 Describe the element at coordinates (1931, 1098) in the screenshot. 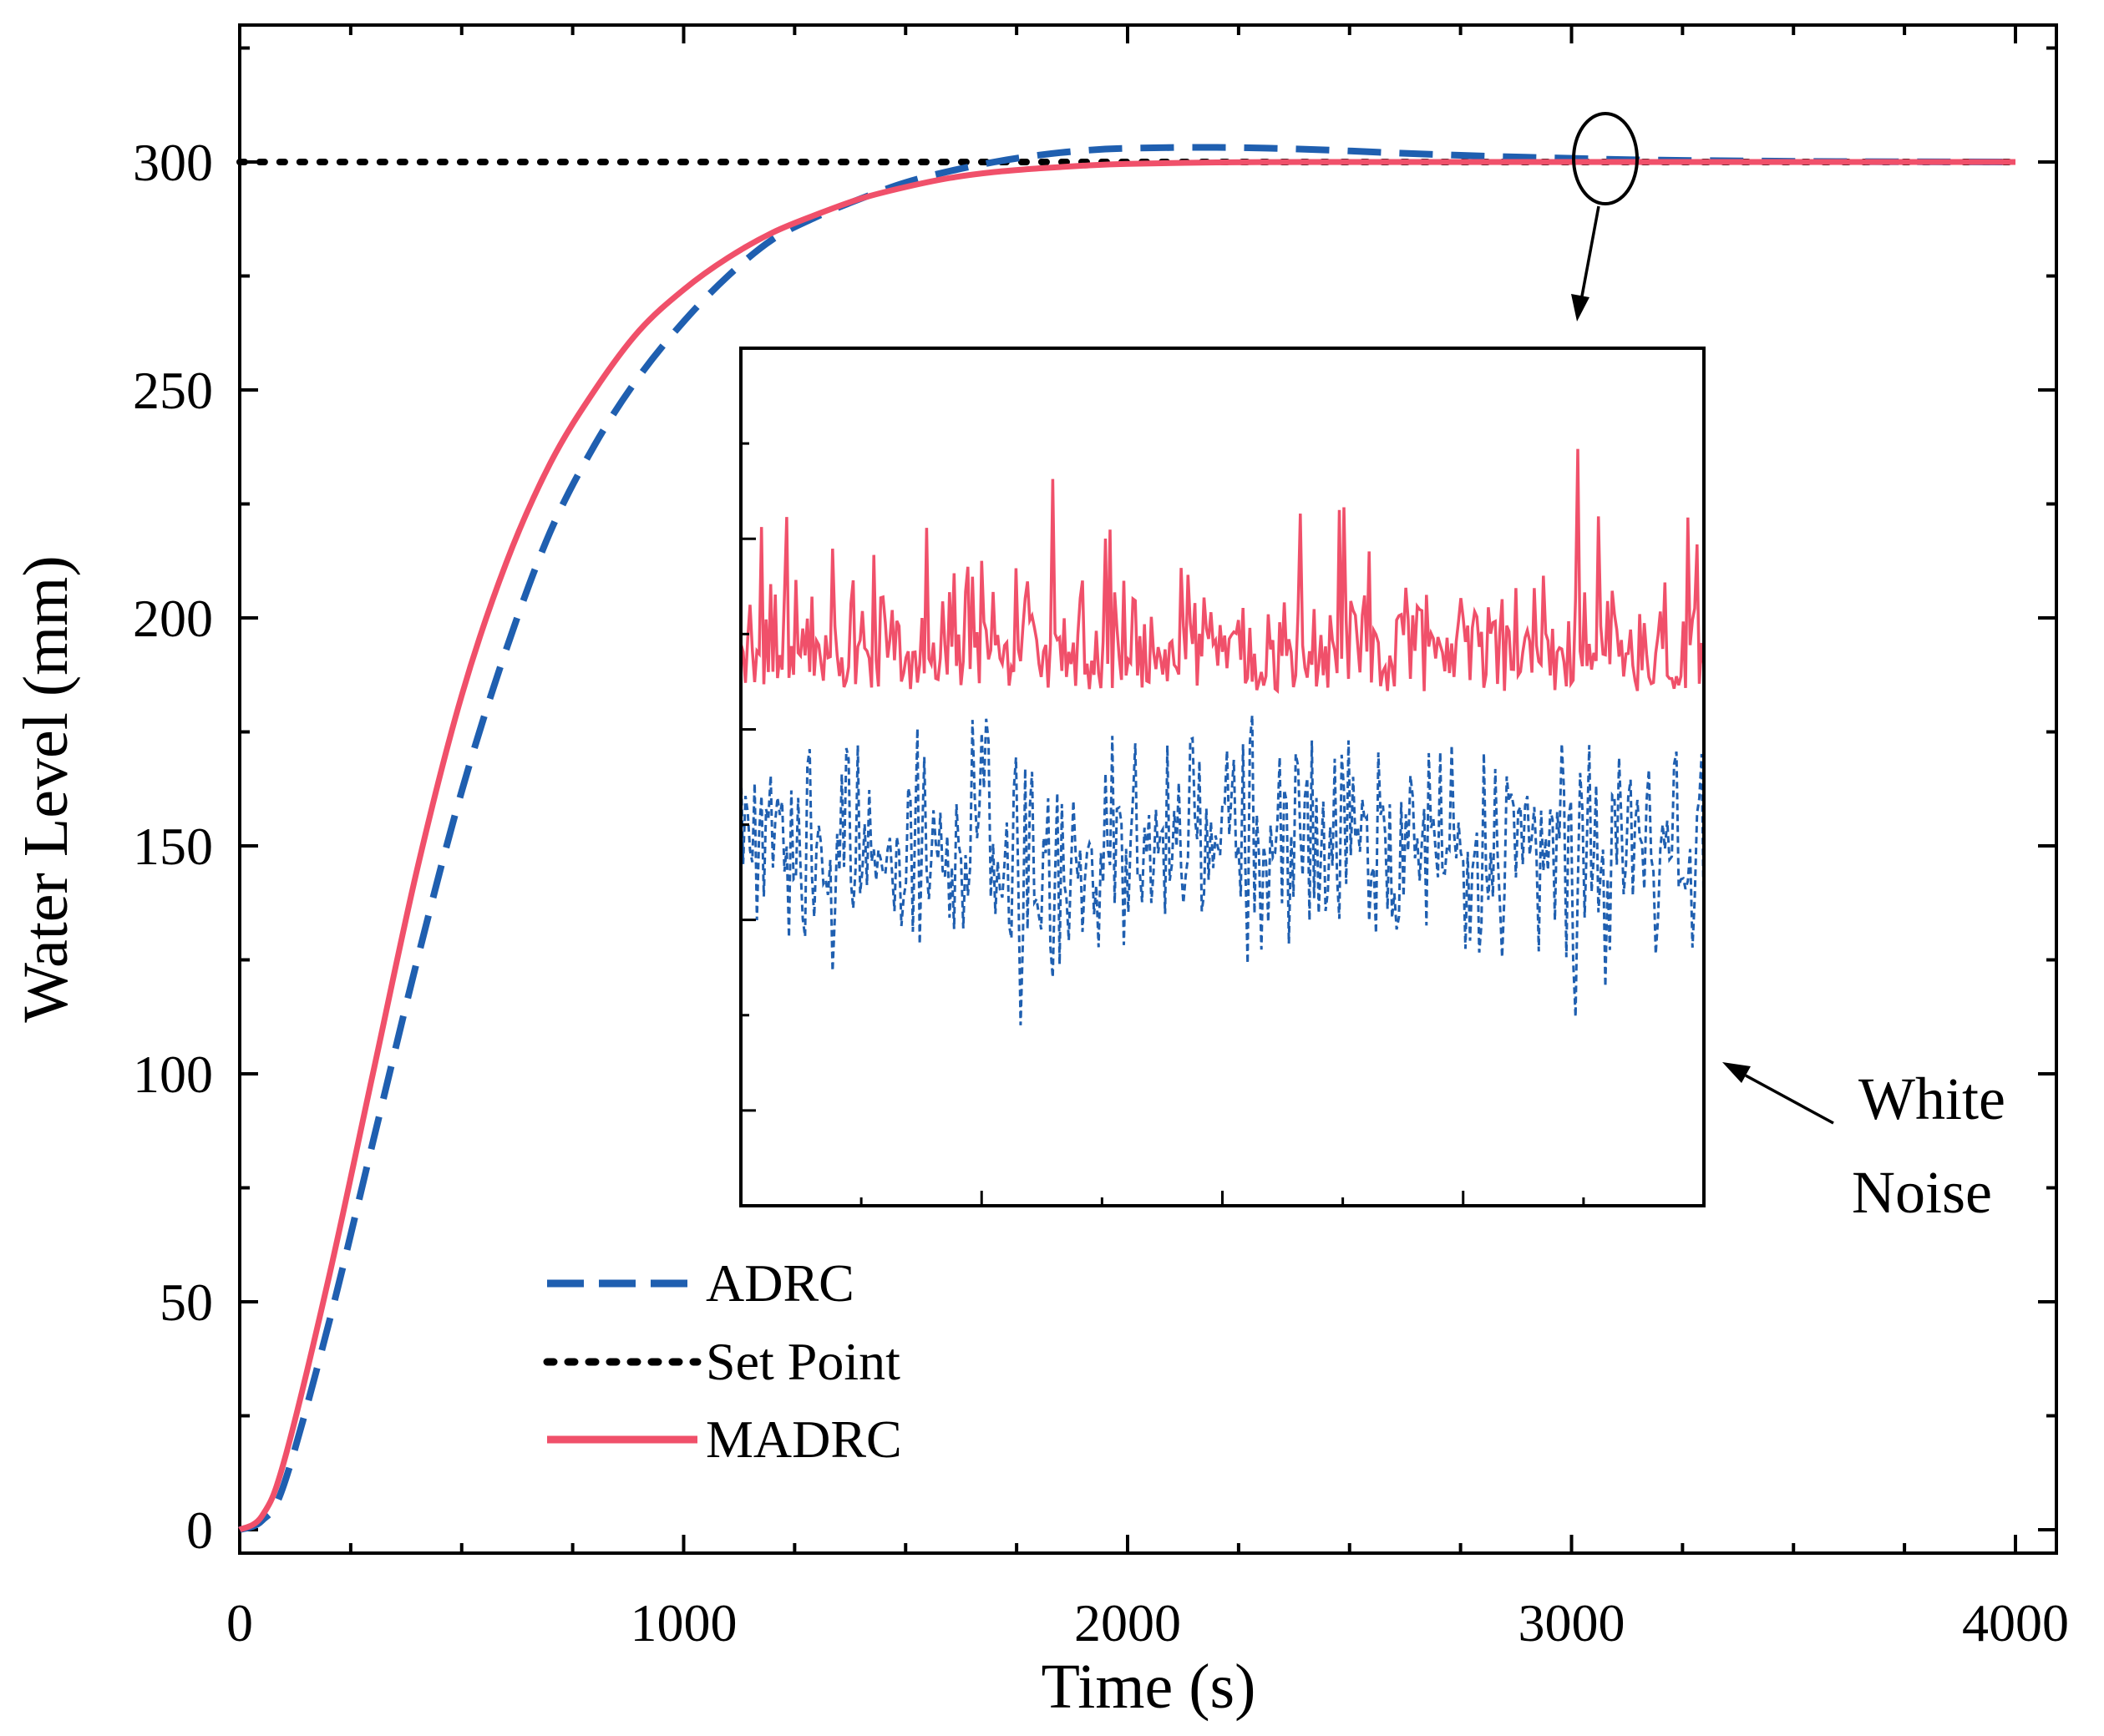

I see `annotation-white-noise-line1: White` at that location.